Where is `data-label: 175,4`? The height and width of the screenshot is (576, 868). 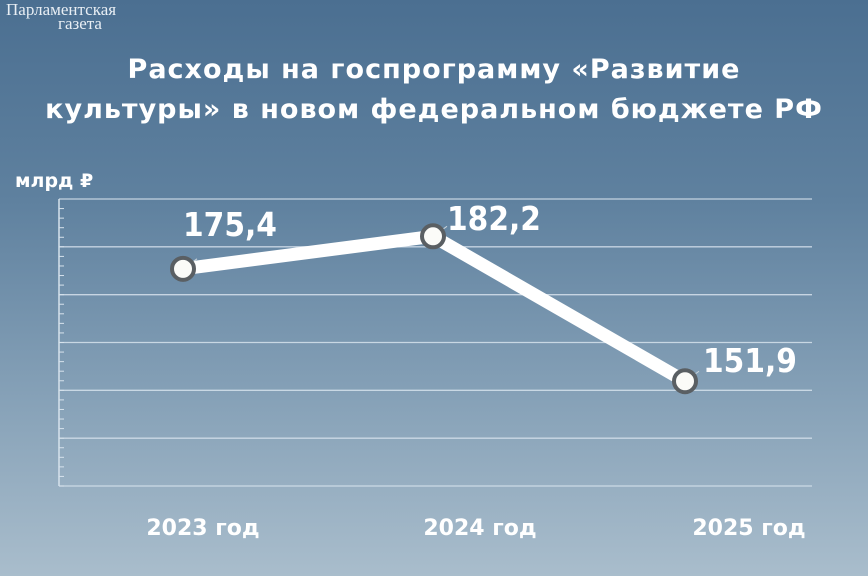 data-label: 175,4 is located at coordinates (230, 224).